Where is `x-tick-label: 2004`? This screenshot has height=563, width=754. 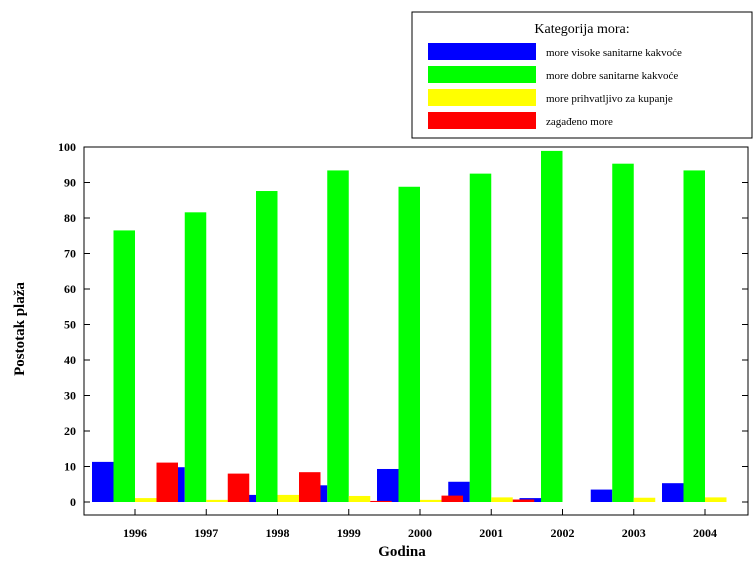 x-tick-label: 2004 is located at coordinates (705, 533).